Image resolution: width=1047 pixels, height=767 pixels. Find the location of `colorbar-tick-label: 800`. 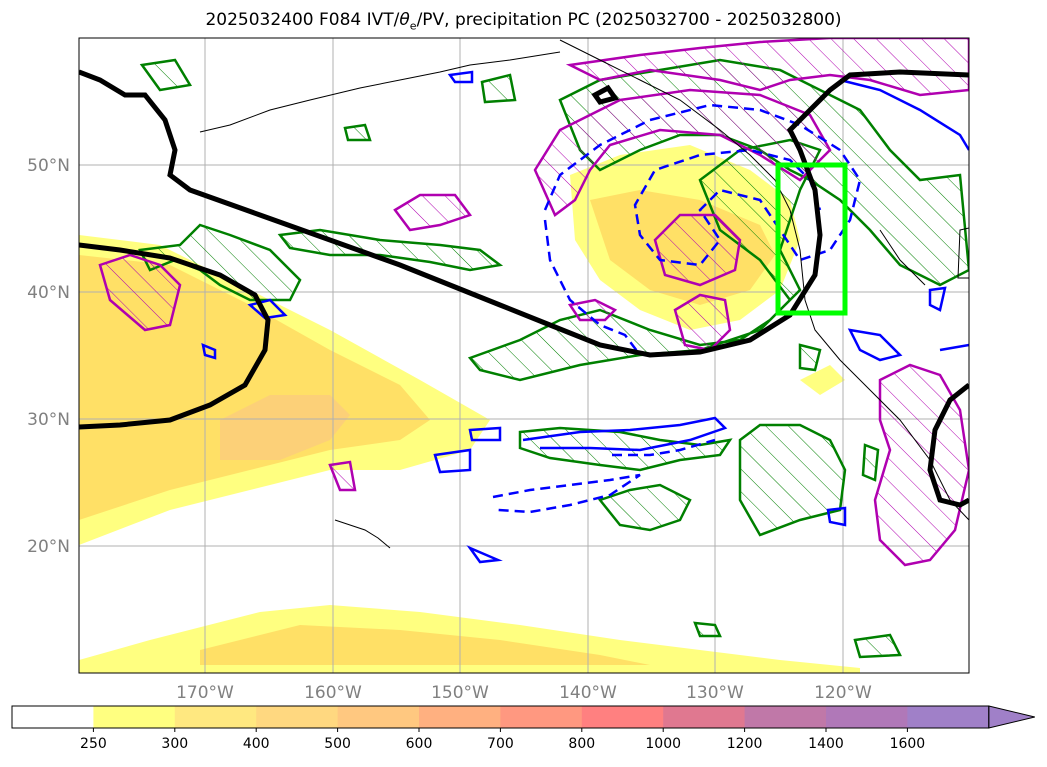

colorbar-tick-label: 800 is located at coordinates (581, 744).